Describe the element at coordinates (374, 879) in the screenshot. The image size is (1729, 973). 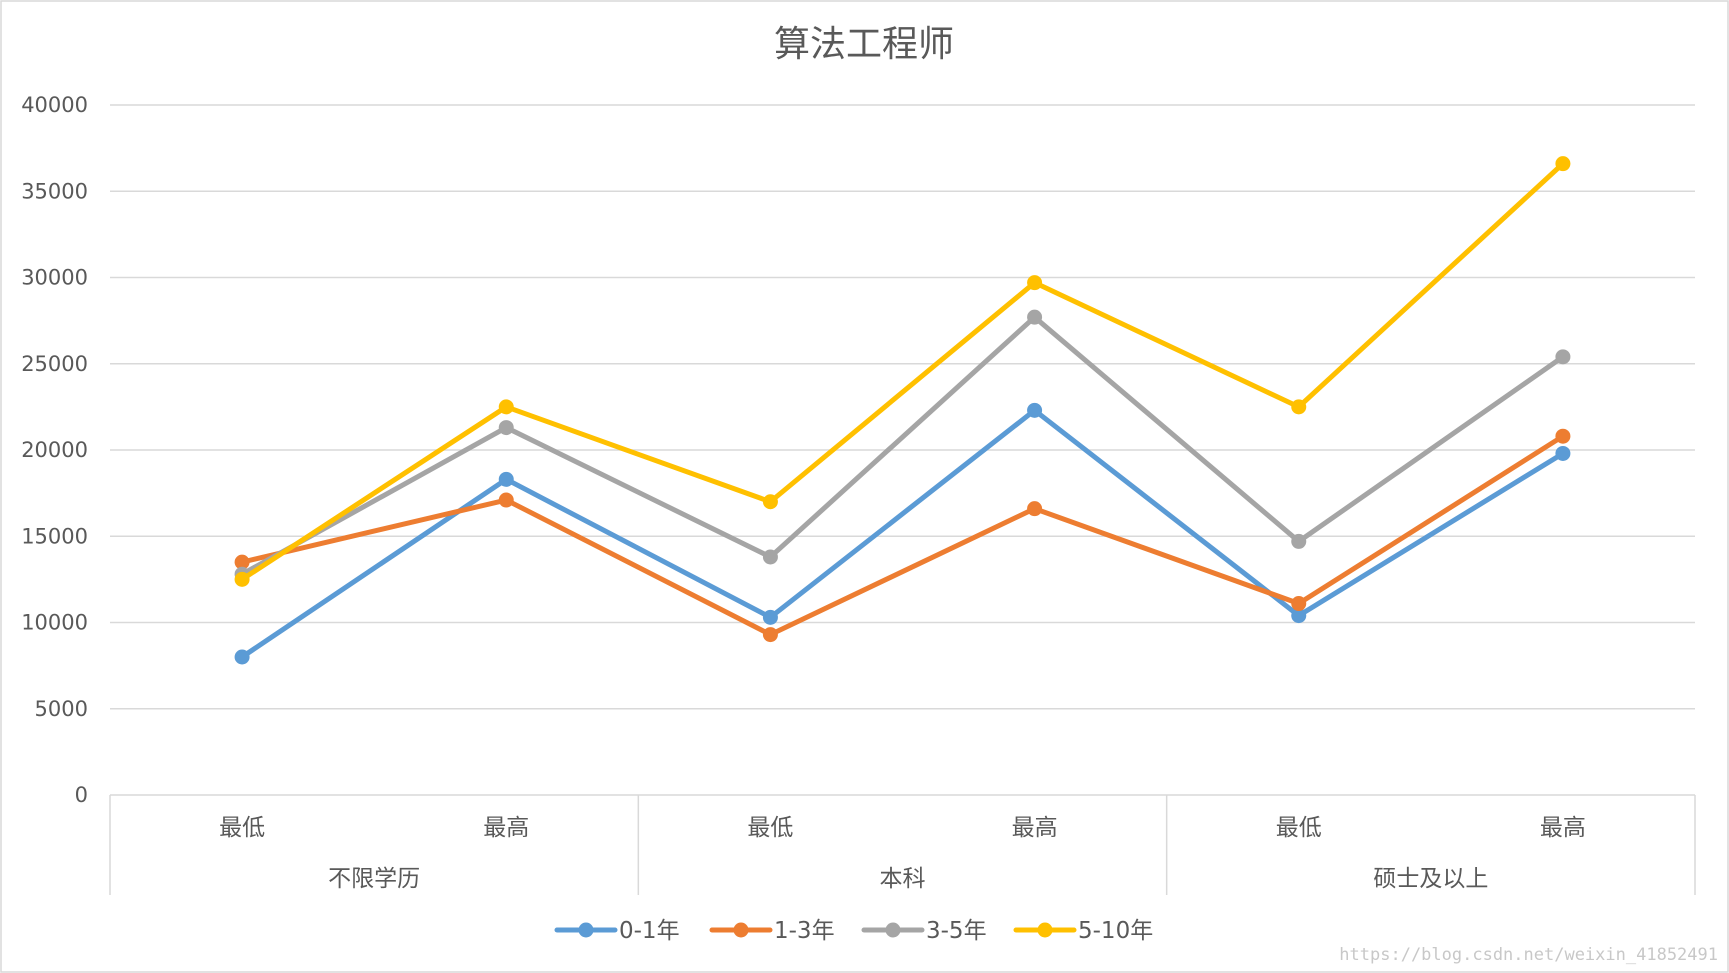
I see `category-group-label: 不限学历` at that location.